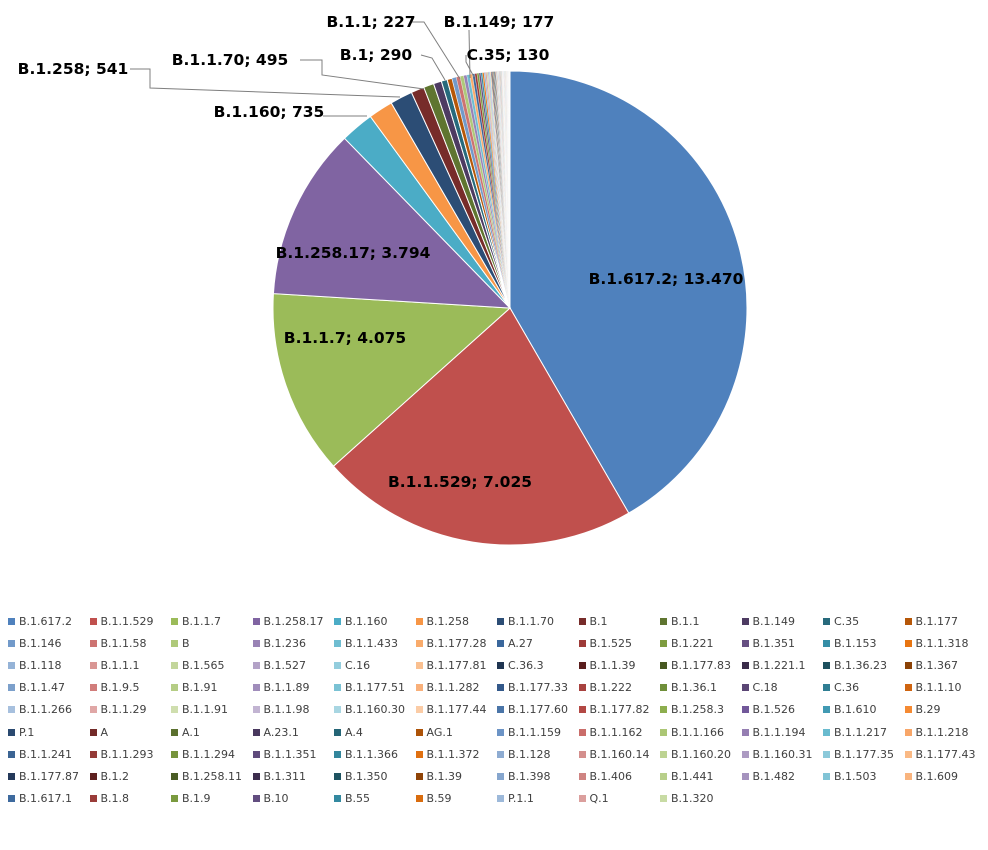 The width and height of the screenshot is (988, 850). What do you see at coordinates (353, 253) in the screenshot?
I see `slice-label-B.1.258.17: B.1.258.17; 3.794` at bounding box center [353, 253].